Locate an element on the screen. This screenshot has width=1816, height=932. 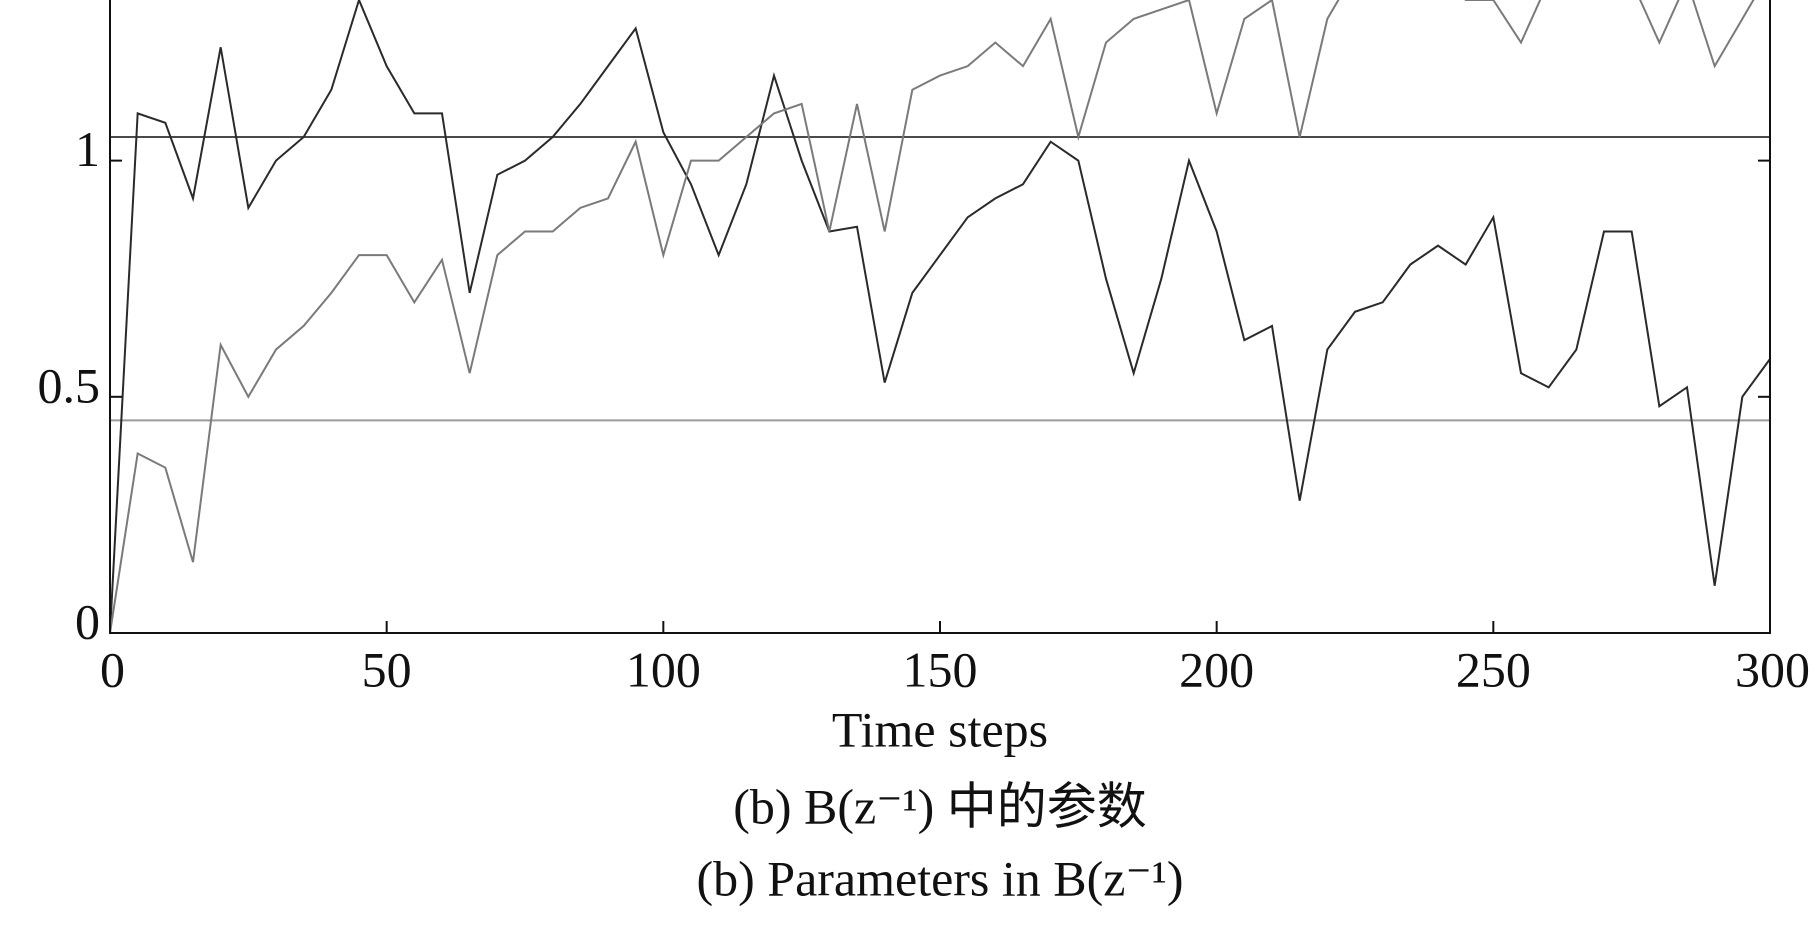
x-tick-label: 200 is located at coordinates (1216, 669).